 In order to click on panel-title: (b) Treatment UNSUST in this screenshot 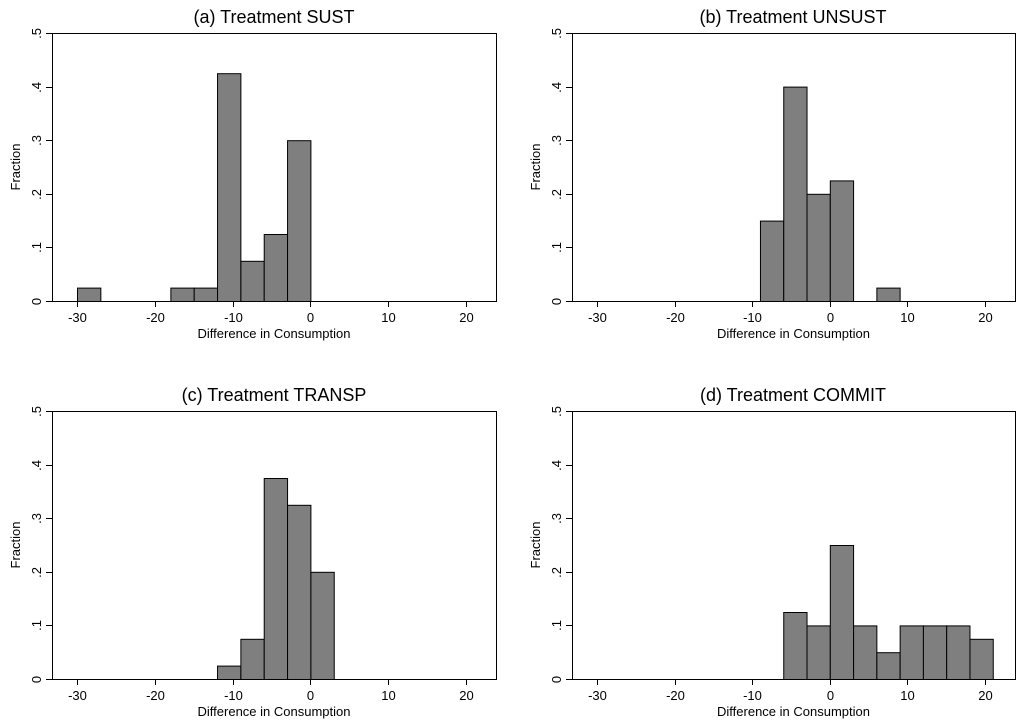, I will do `click(792, 17)`.